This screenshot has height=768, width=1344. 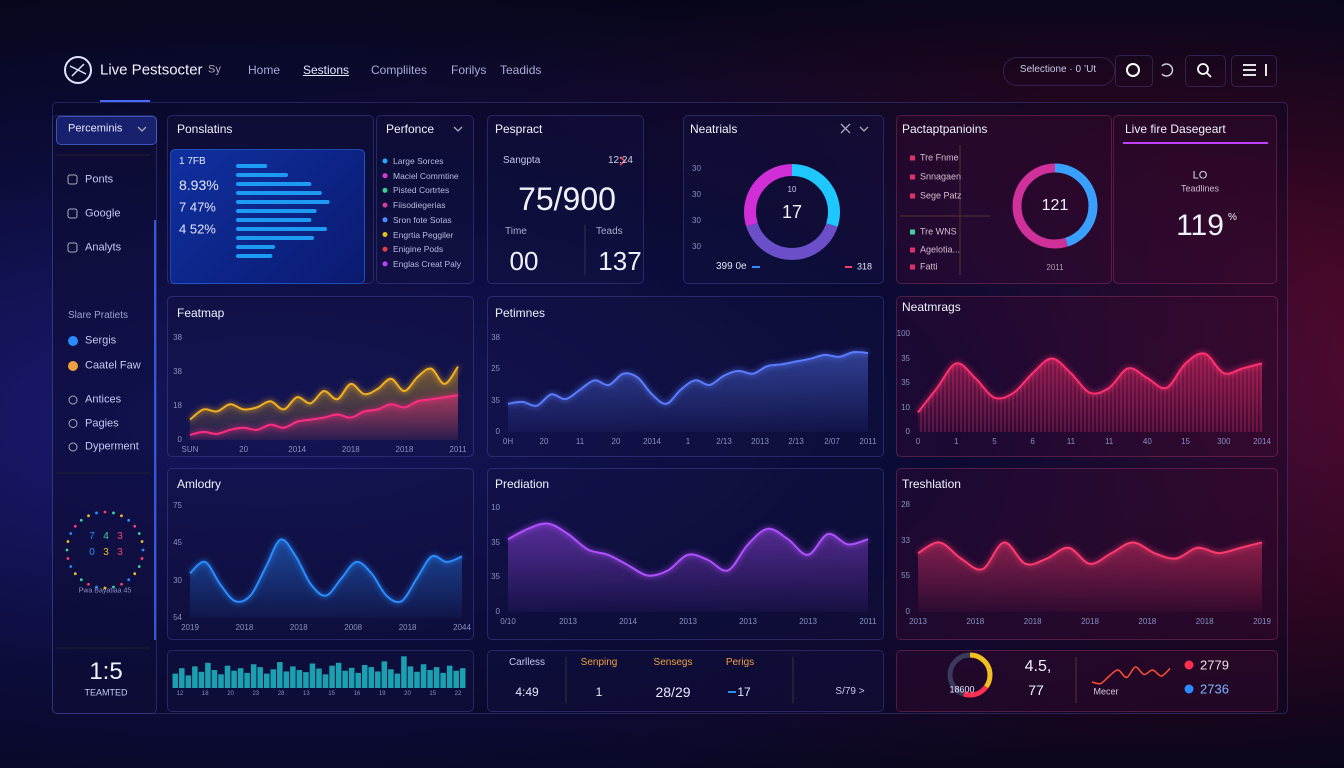 What do you see at coordinates (101, 340) in the screenshot?
I see `menu-item: Sergis` at bounding box center [101, 340].